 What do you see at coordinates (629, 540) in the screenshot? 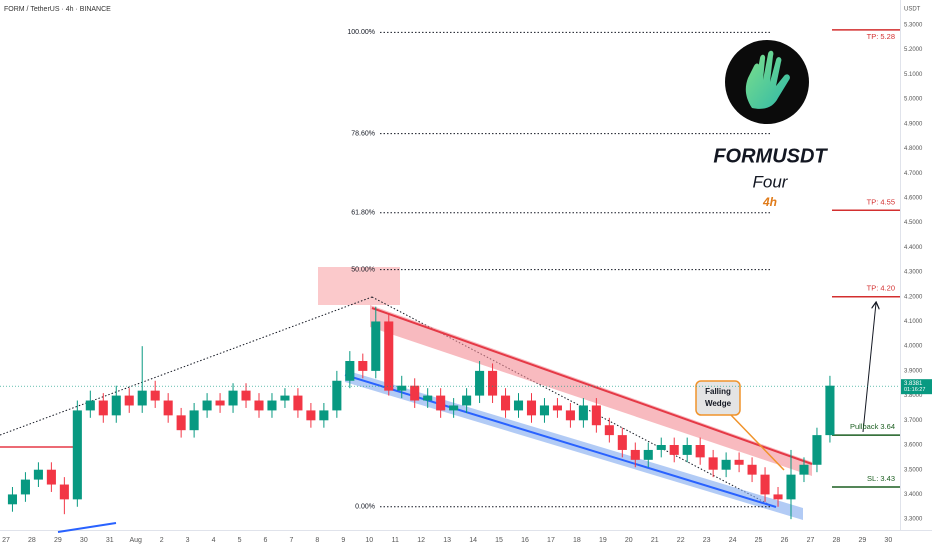
I see `x-tick-label: 20` at bounding box center [629, 540].